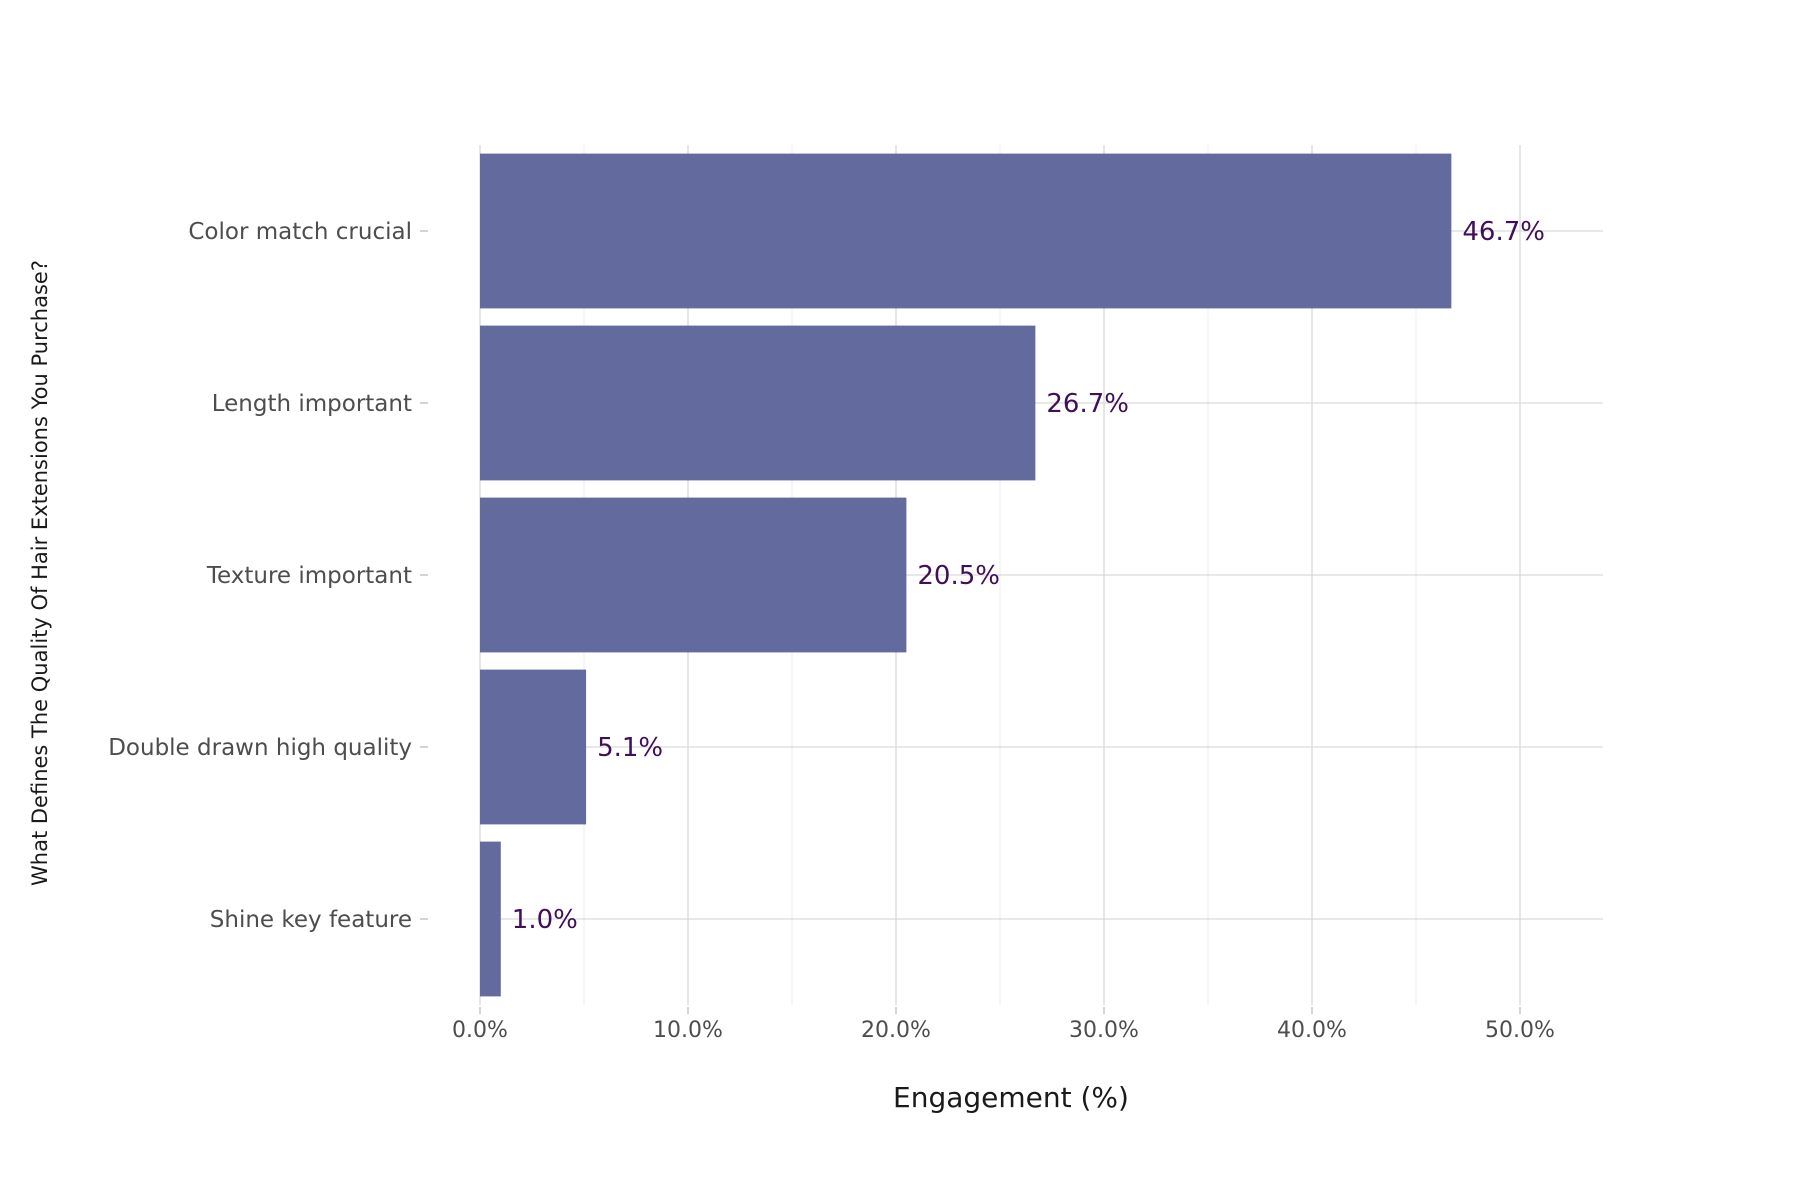 Image resolution: width=1800 pixels, height=1200 pixels. I want to click on value-label: 26.7%, so click(1087, 404).